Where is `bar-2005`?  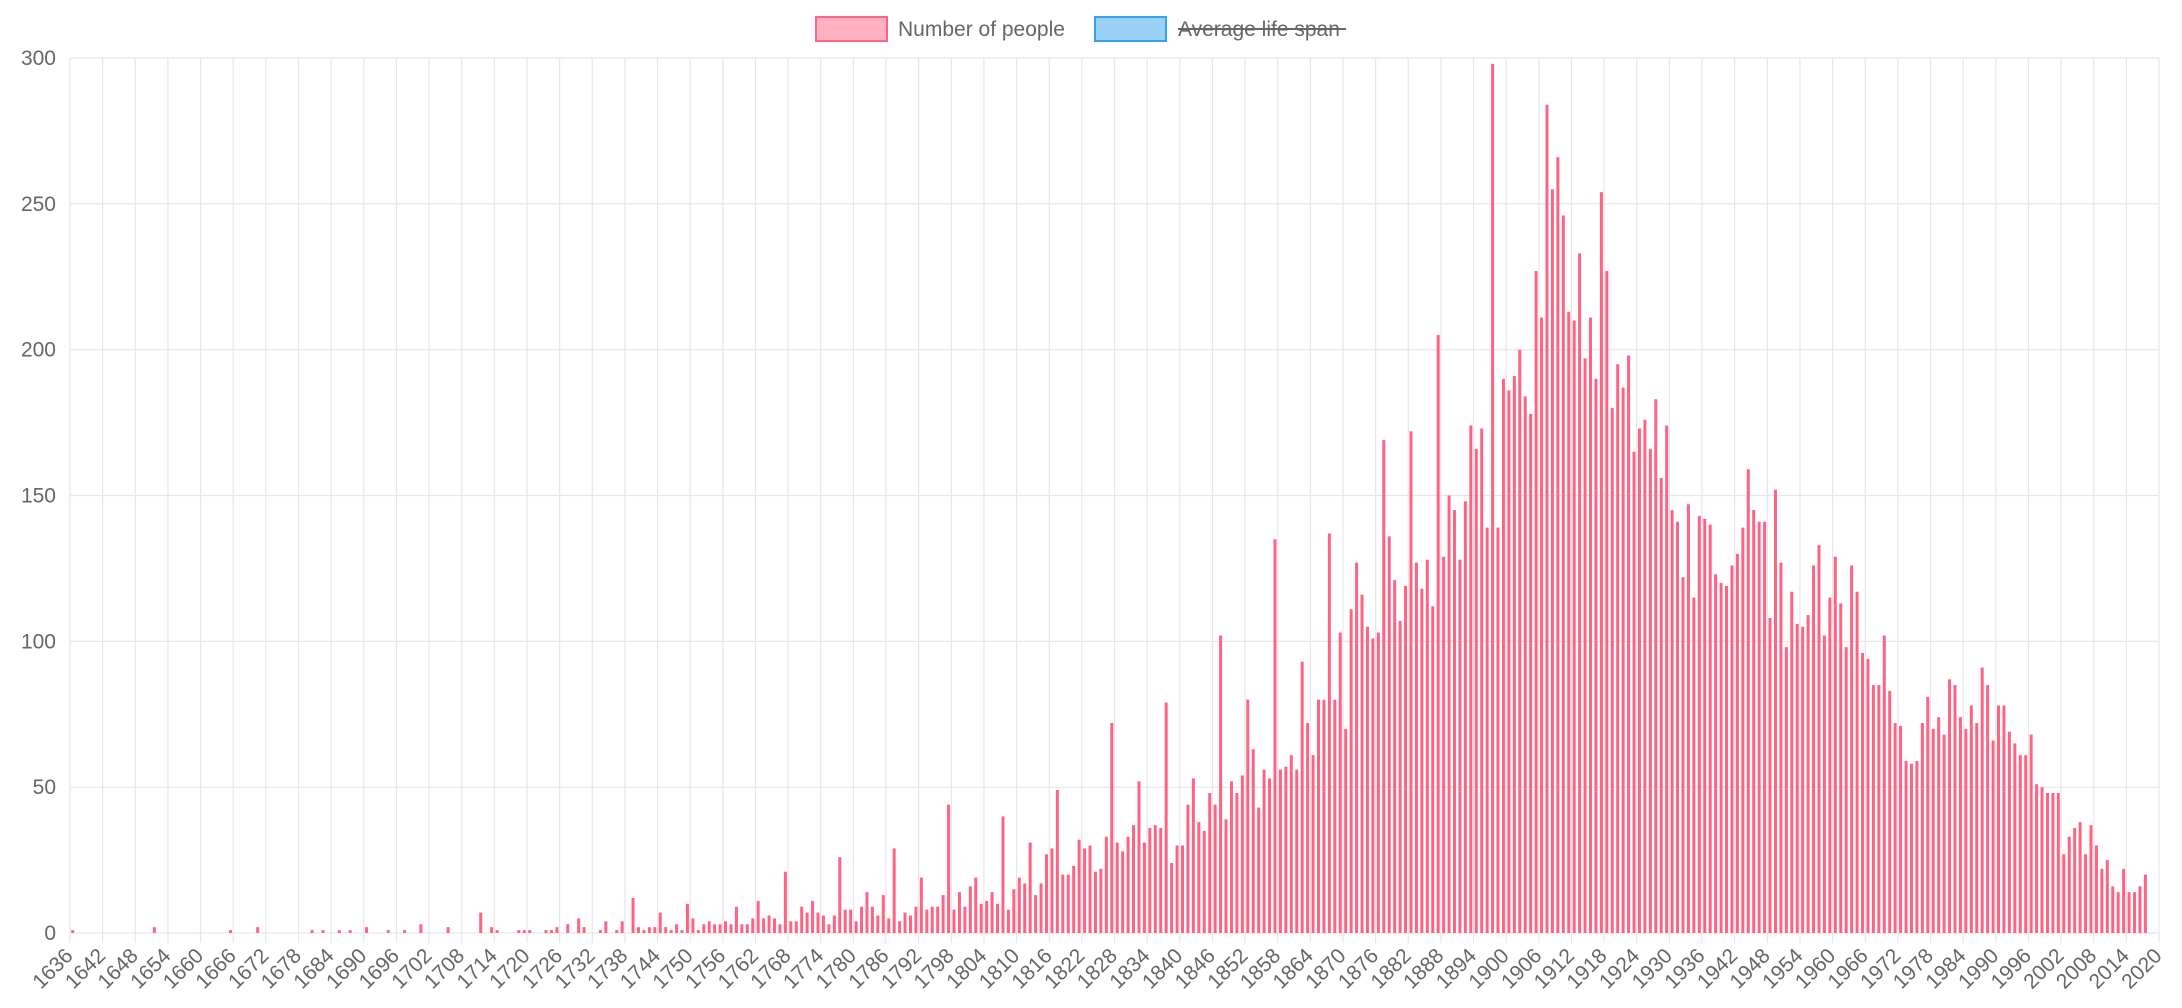
bar-2005 is located at coordinates (2080, 877).